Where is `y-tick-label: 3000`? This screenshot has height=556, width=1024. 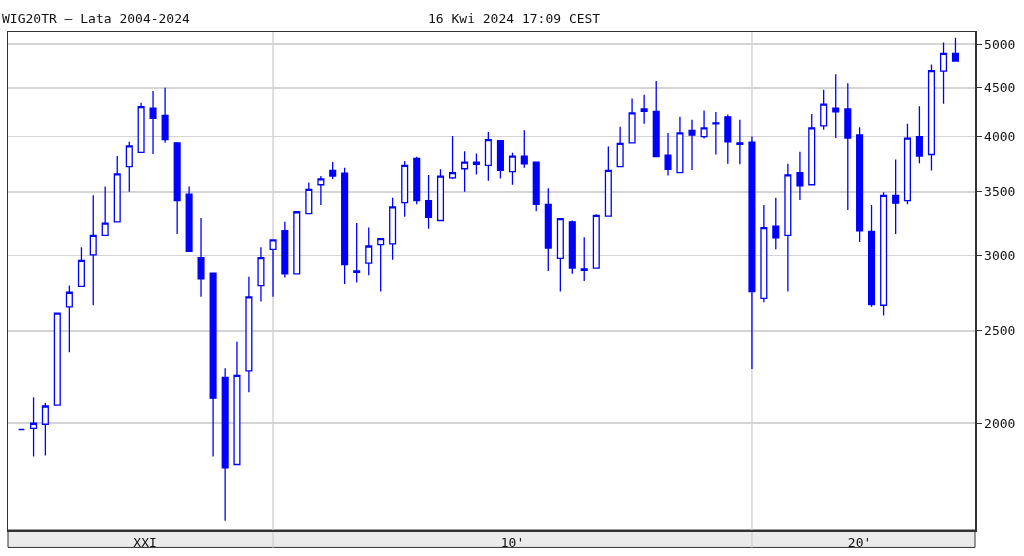 y-tick-label: 3000 is located at coordinates (1000, 256).